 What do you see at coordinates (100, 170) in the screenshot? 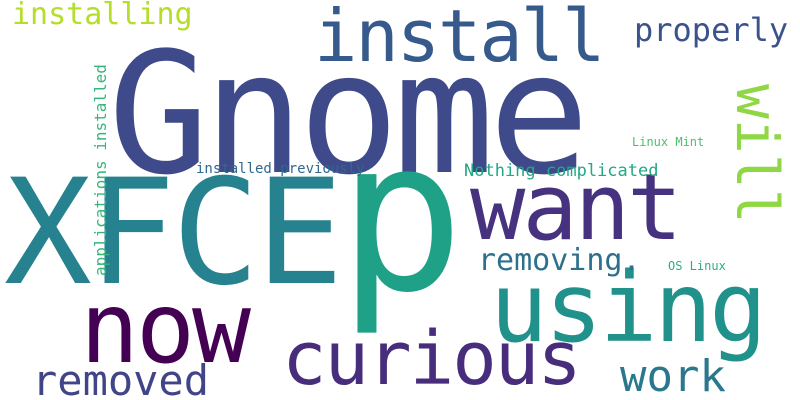
I see `word-applications-installed: applications installed` at bounding box center [100, 170].